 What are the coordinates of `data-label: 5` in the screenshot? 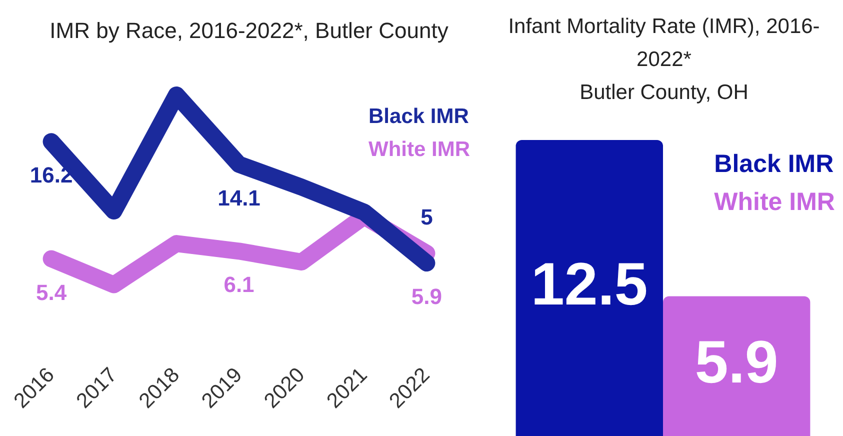 It's located at (426, 217).